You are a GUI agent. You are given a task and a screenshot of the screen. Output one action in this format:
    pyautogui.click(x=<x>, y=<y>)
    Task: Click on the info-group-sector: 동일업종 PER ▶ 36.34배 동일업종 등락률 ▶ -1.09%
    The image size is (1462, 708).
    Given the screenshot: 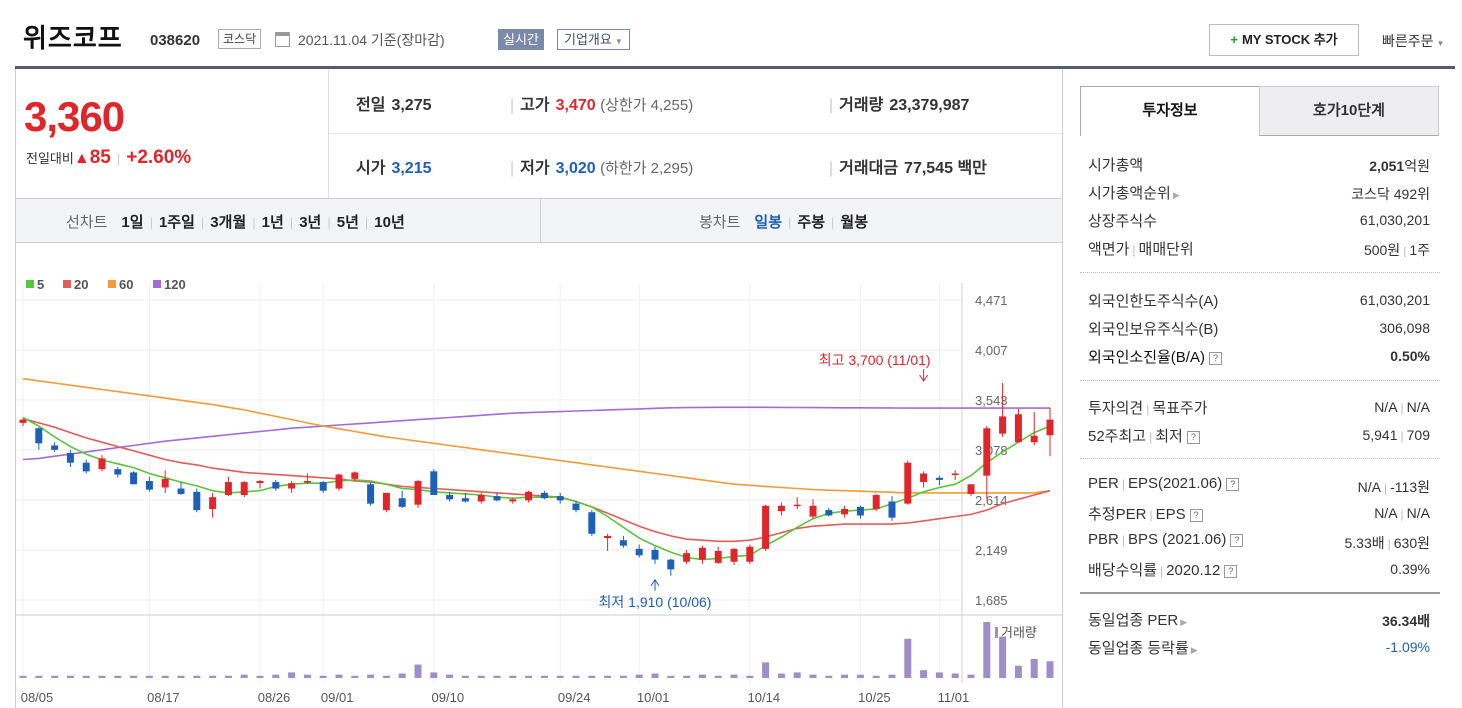 What is the action you would take?
    pyautogui.click(x=1260, y=633)
    